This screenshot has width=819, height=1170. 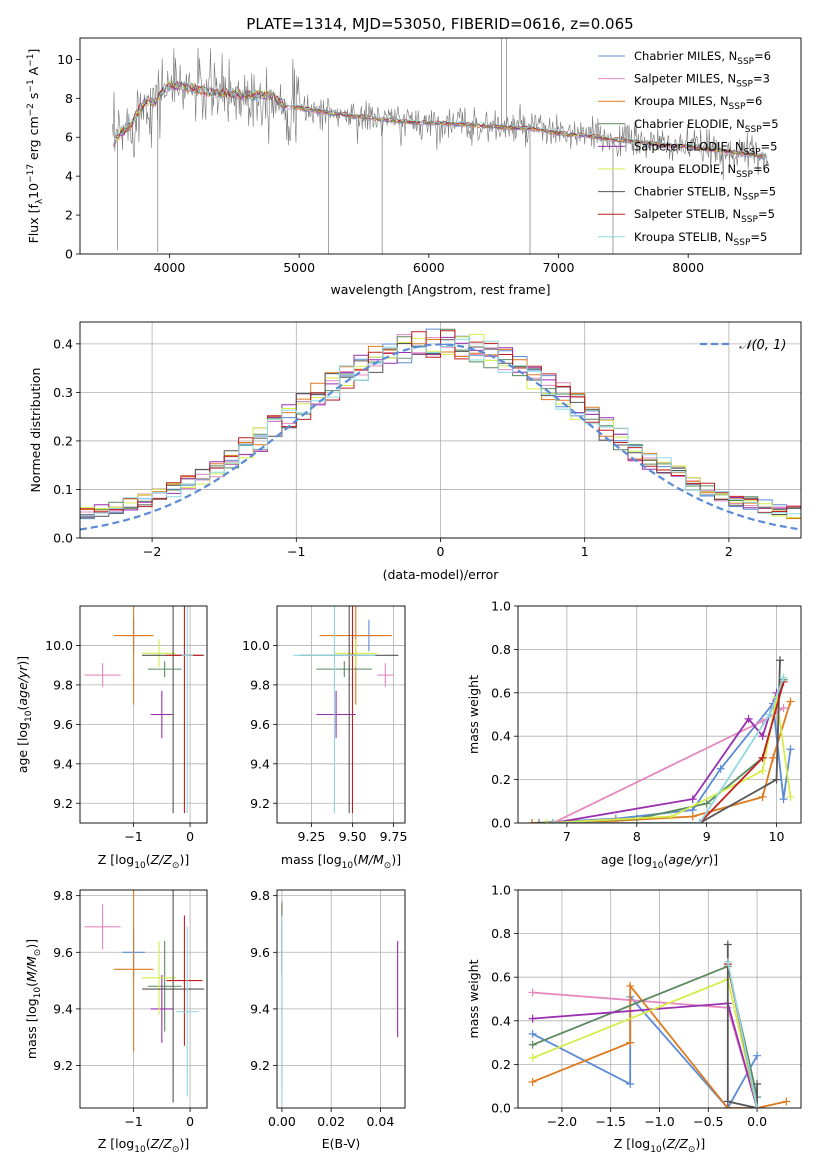 I want to click on x-tick-label: 8, so click(x=637, y=836).